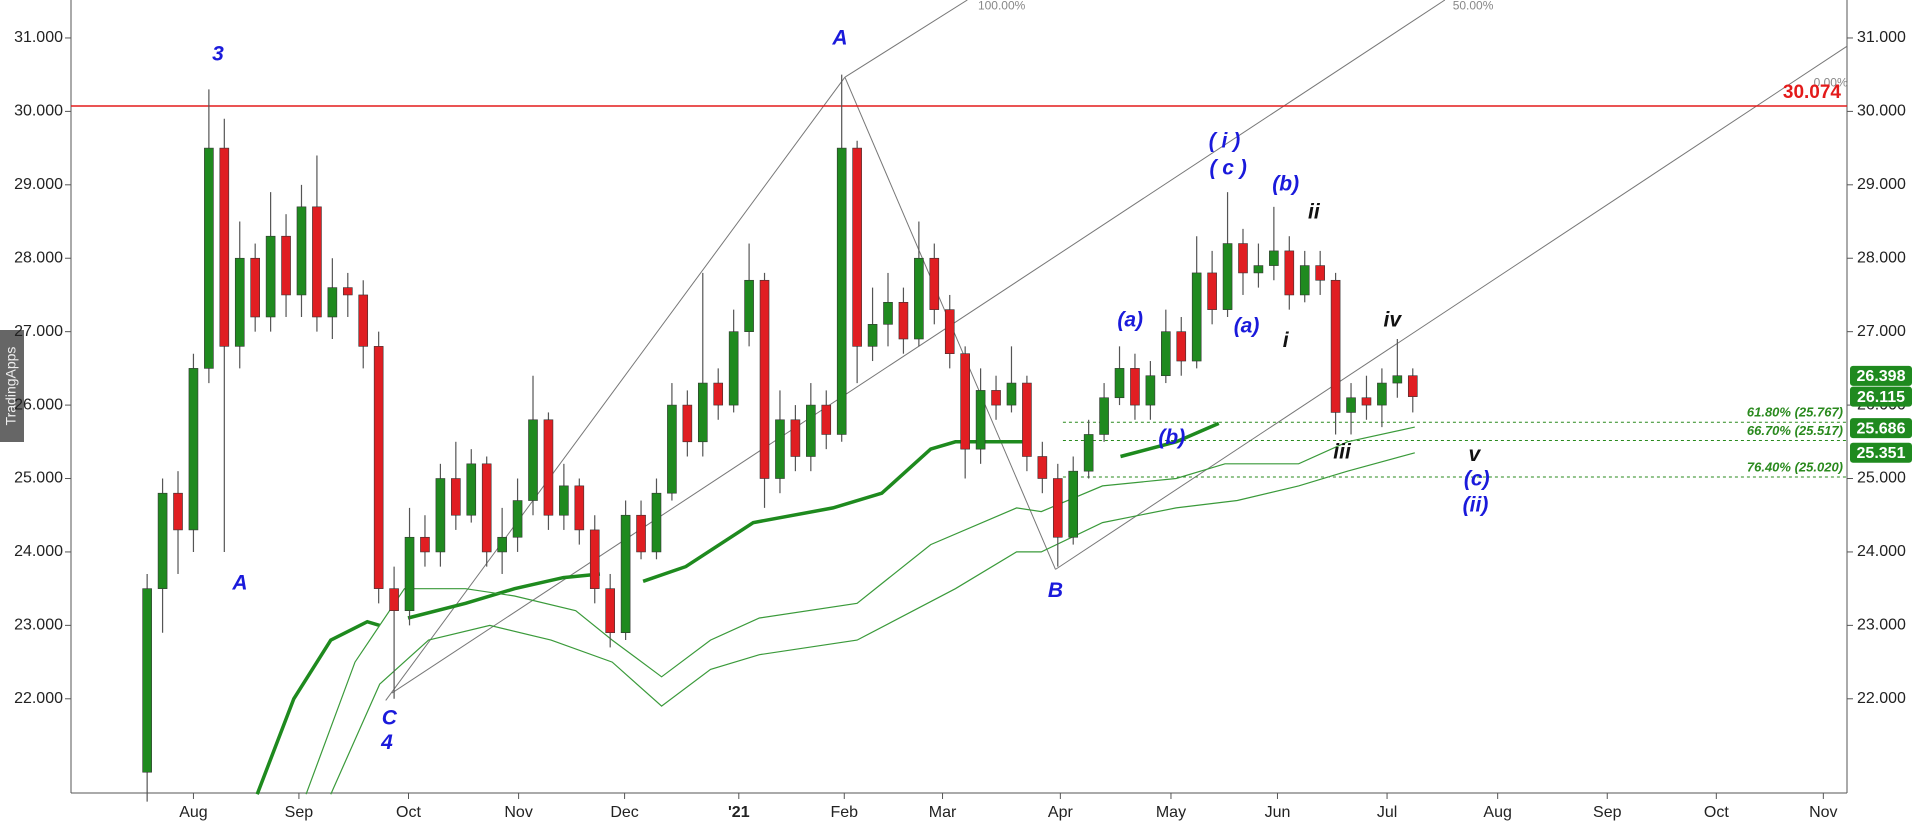  Describe the element at coordinates (1607, 812) in the screenshot. I see `x-tick-label: Sep` at that location.